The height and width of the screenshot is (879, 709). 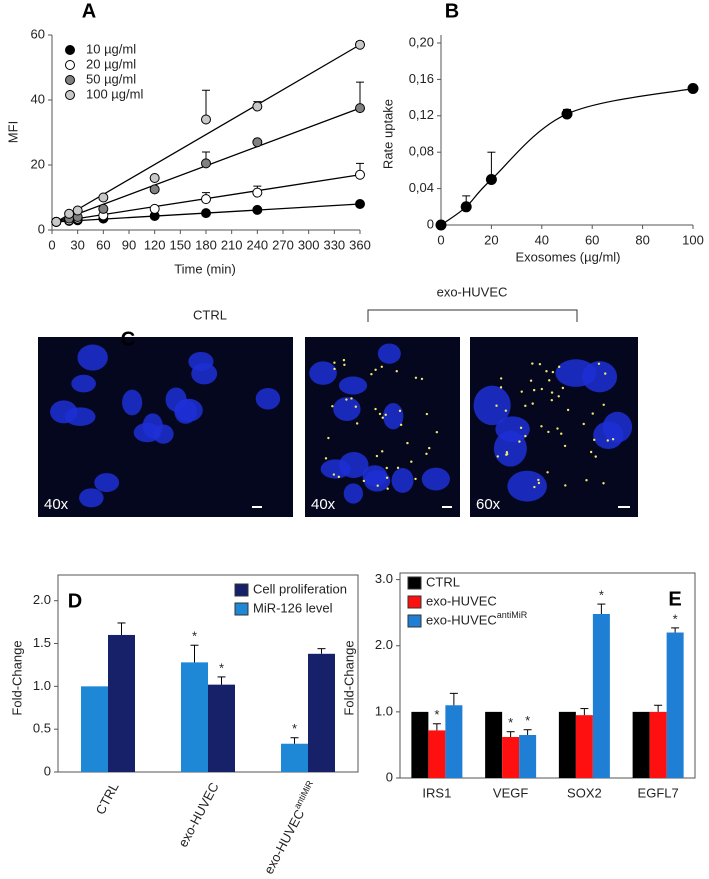 What do you see at coordinates (89, 11) in the screenshot?
I see `panel-label: A` at bounding box center [89, 11].